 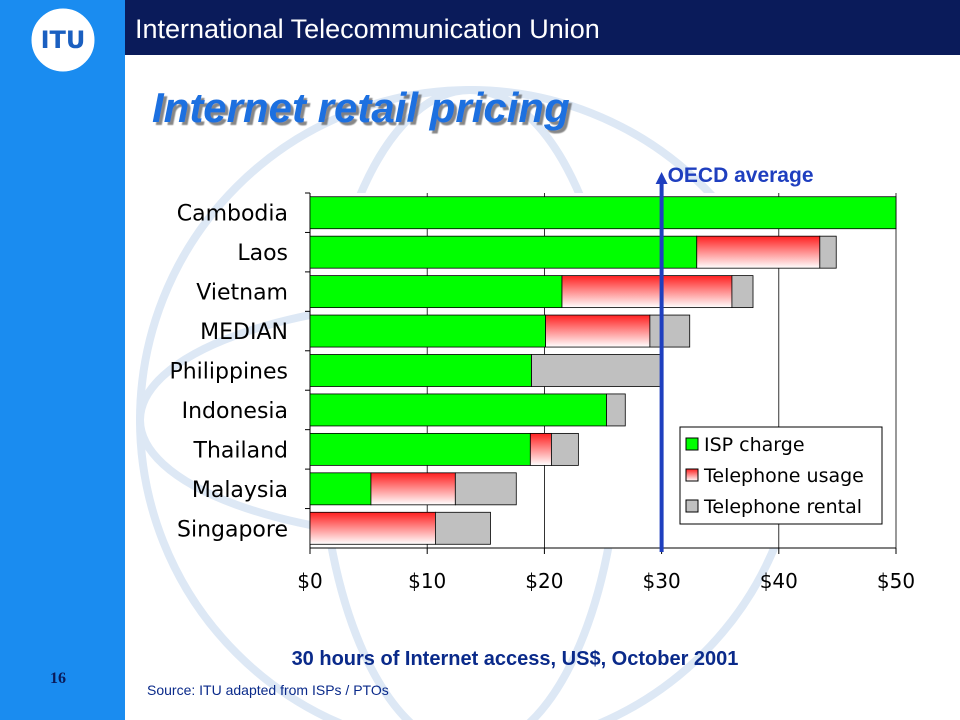 What do you see at coordinates (544, 581) in the screenshot?
I see `x-tick-label: $20` at bounding box center [544, 581].